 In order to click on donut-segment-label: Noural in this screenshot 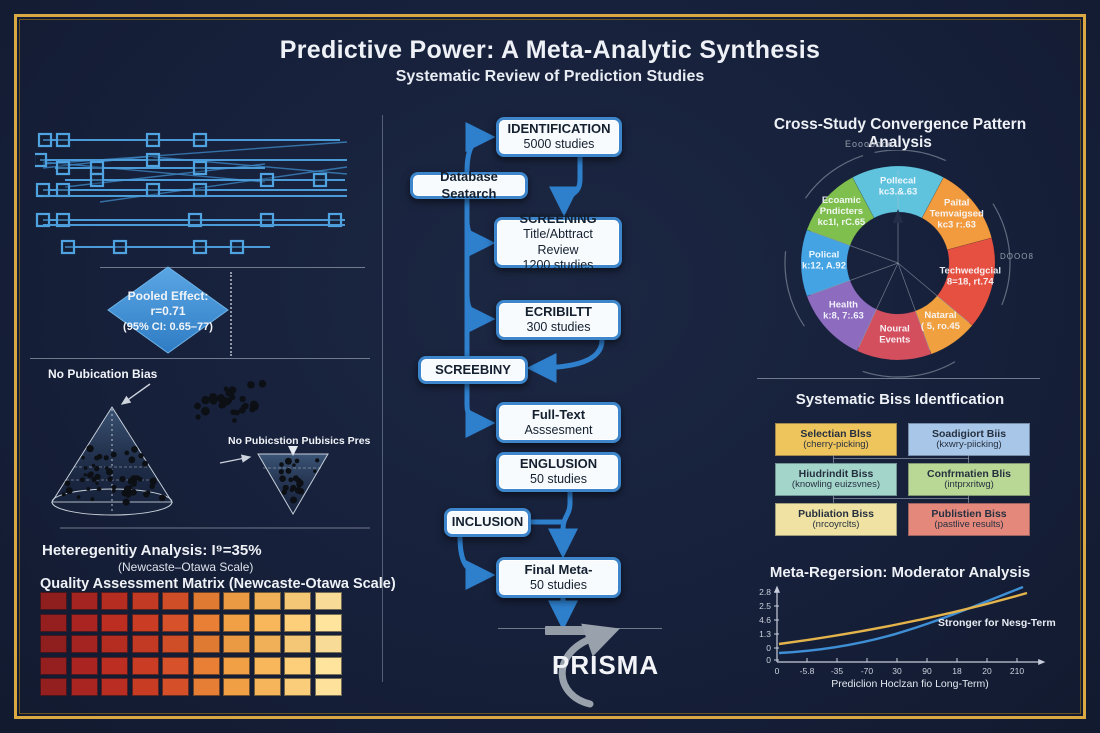, I will do `click(895, 328)`.